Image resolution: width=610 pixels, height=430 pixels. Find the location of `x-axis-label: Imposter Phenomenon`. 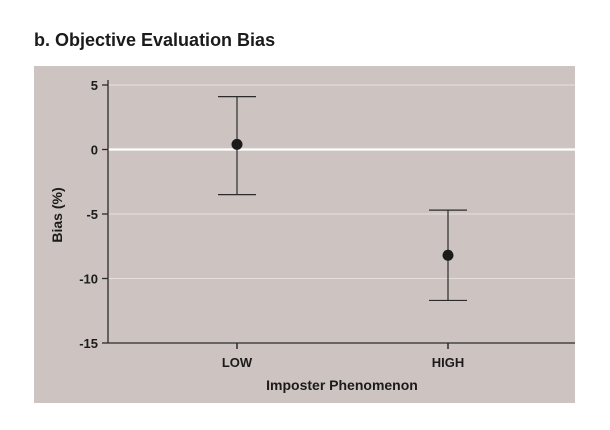

x-axis-label: Imposter Phenomenon is located at coordinates (342, 385).